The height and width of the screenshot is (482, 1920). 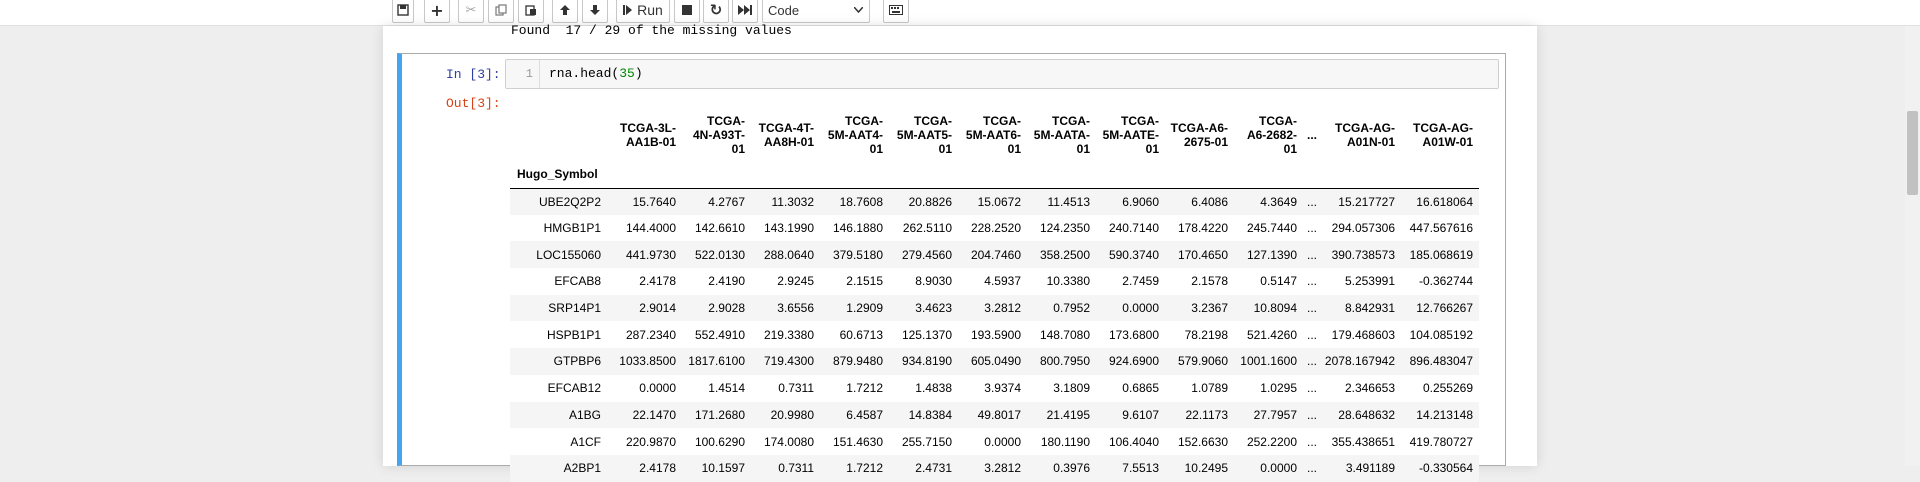 What do you see at coordinates (1065, 441) in the screenshot?
I see `table-cell: 180.1190` at bounding box center [1065, 441].